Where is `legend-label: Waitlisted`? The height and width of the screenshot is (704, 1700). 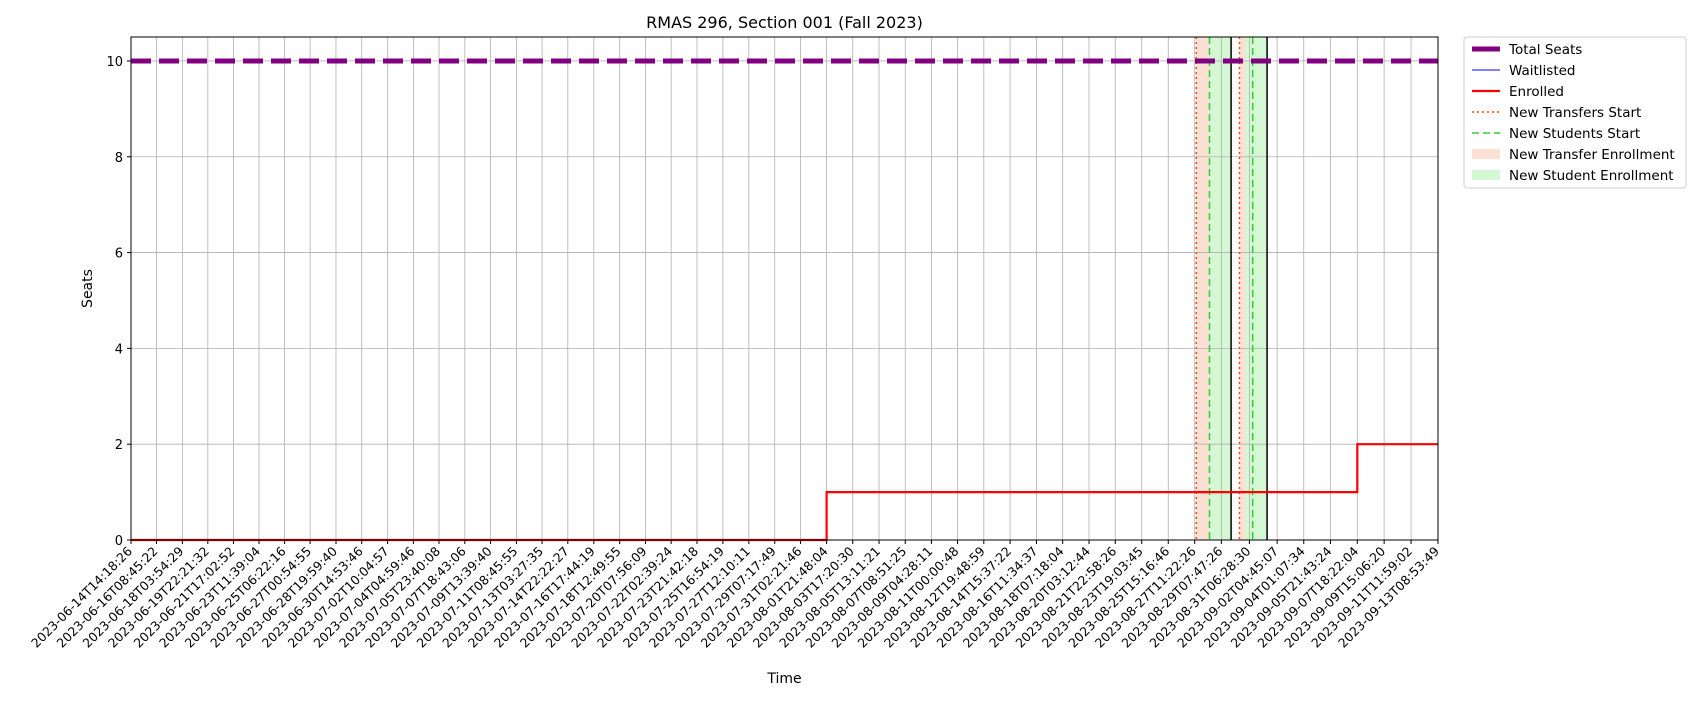
legend-label: Waitlisted is located at coordinates (1542, 71).